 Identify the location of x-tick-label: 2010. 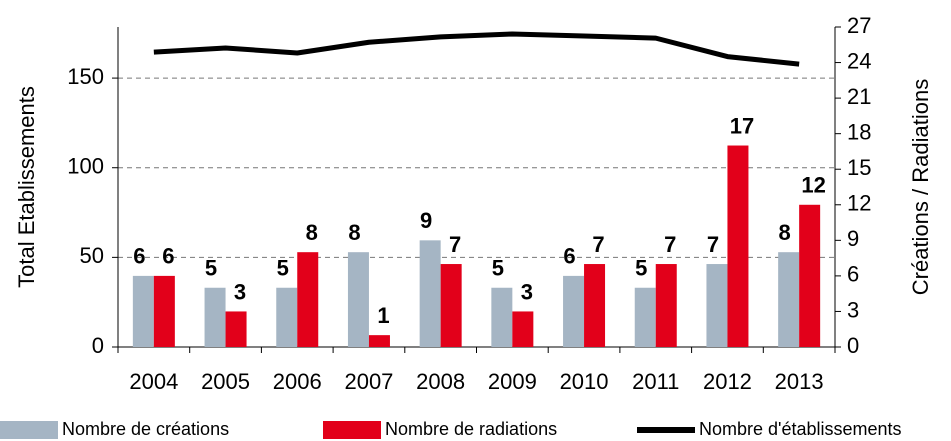
(584, 381).